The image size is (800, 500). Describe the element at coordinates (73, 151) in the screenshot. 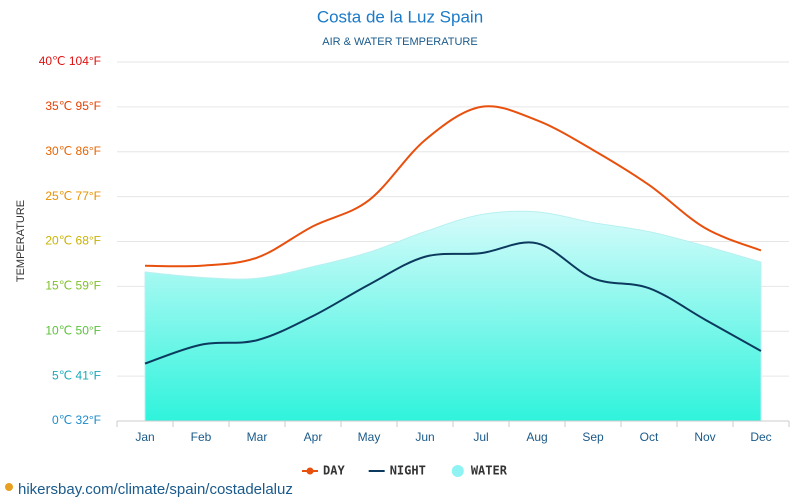

I see `y-tick-label: 30℃ 86°F` at that location.